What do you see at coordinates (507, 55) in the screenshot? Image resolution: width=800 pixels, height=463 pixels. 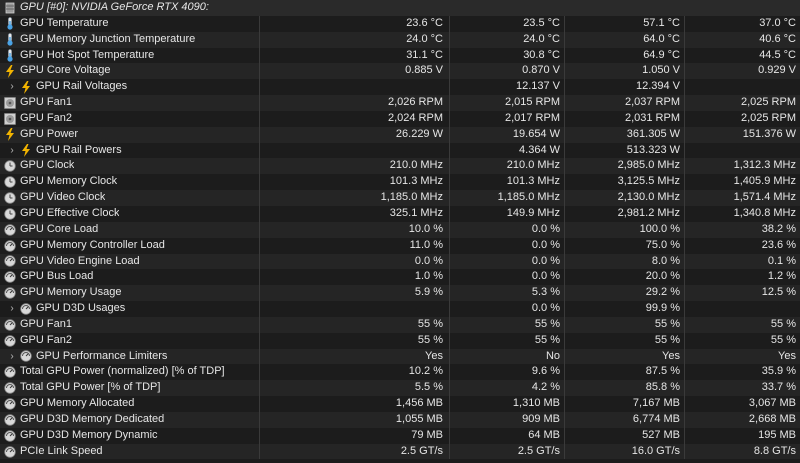 I see `minimum-value: 30.8 °C` at bounding box center [507, 55].